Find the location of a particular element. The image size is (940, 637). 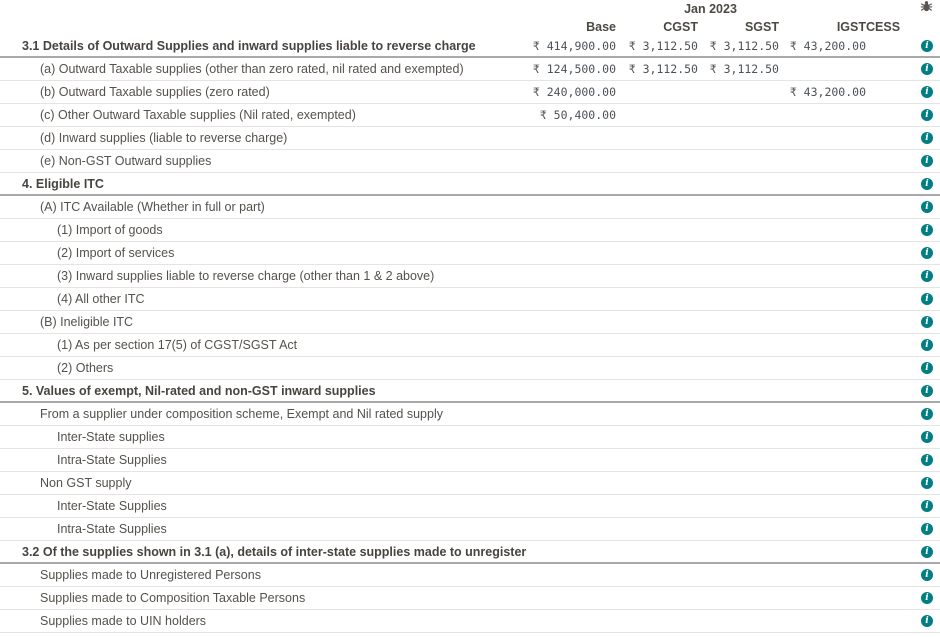

table-row: (1) Import of goods i is located at coordinates (470, 230).